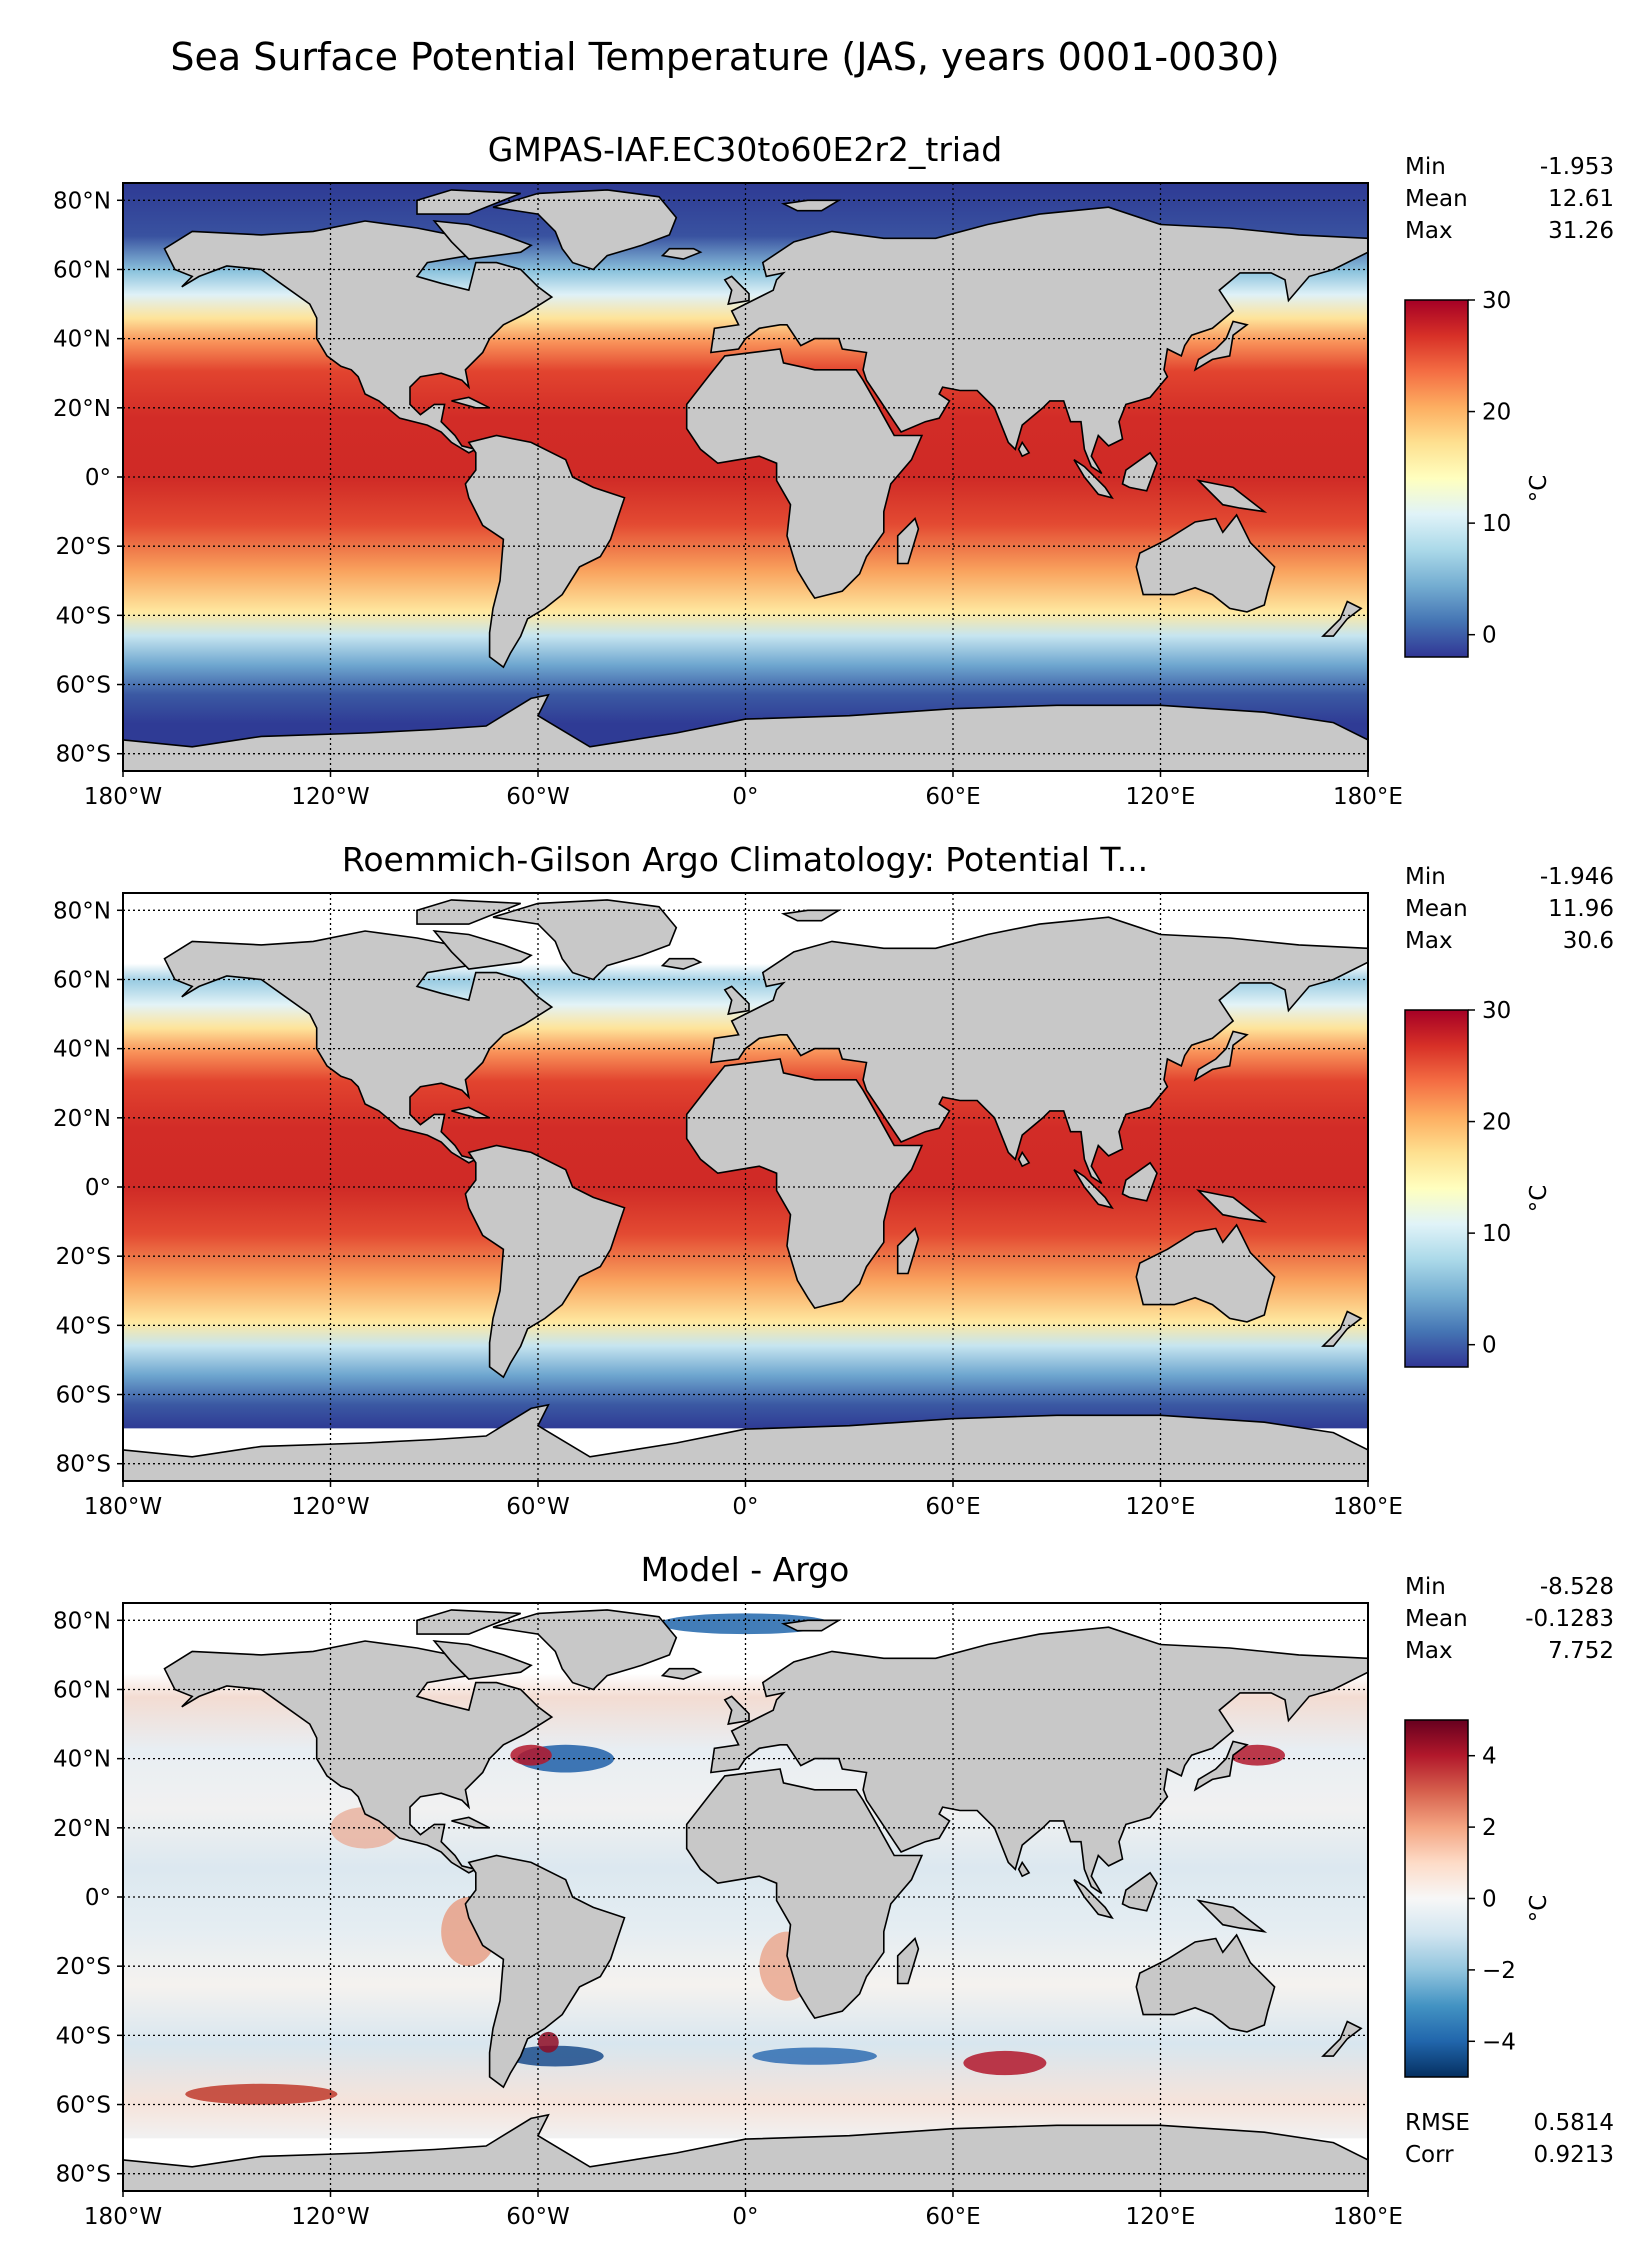 The width and height of the screenshot is (1651, 2265). I want to click on colorbar-tick-label: −2, so click(1499, 1971).